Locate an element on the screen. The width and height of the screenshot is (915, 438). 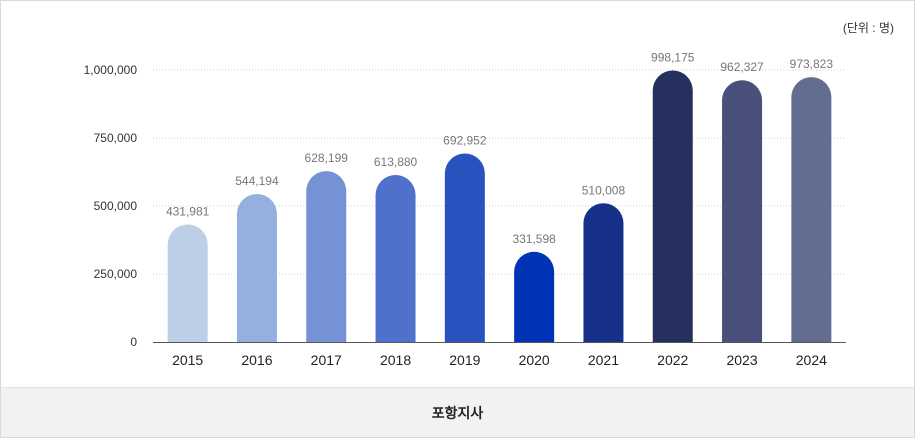
footer-label: 포항지사 is located at coordinates (457, 412).